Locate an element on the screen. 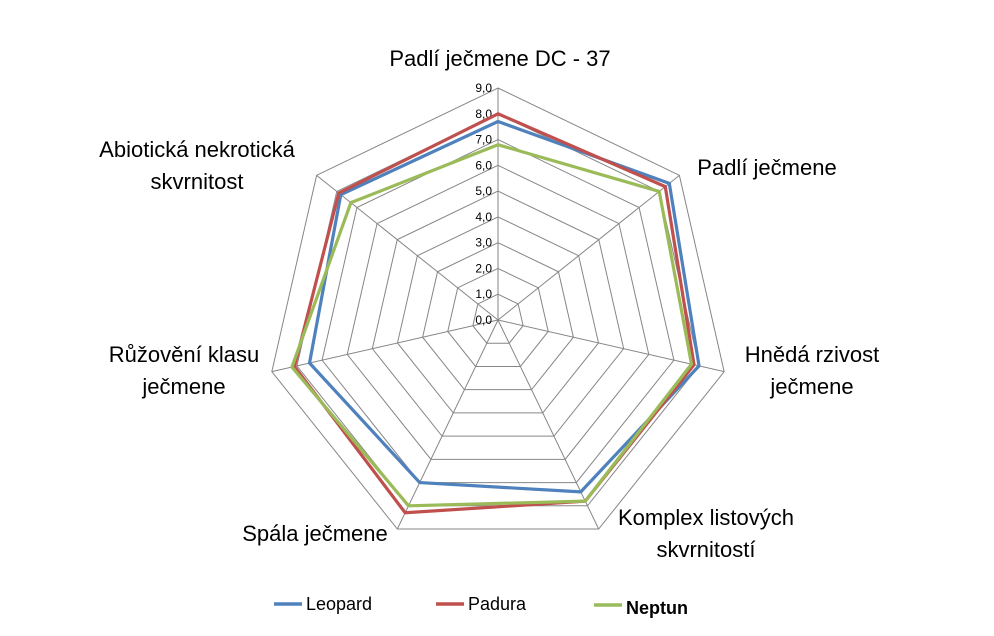  axis-label-line: Padlí ječmene is located at coordinates (766, 167).